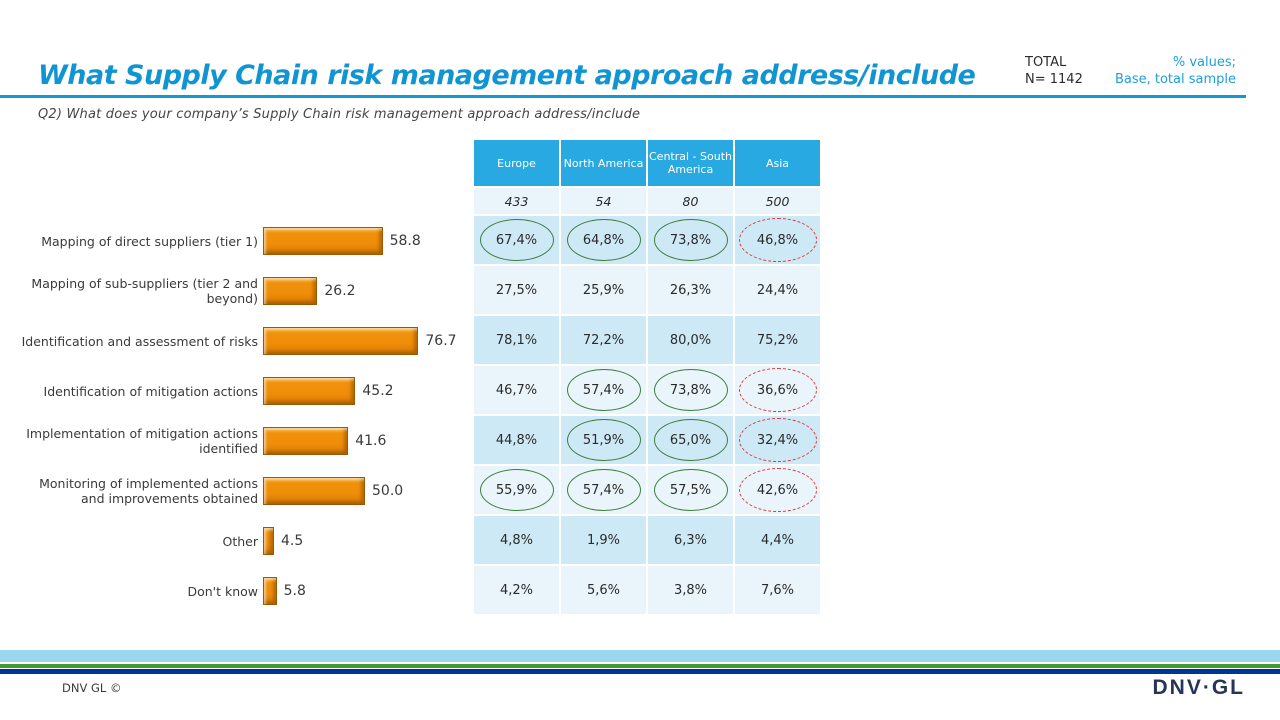 The width and height of the screenshot is (1280, 720). Describe the element at coordinates (235, 391) in the screenshot. I see `chart-row: Identification of mitigation actions 45.2` at that location.